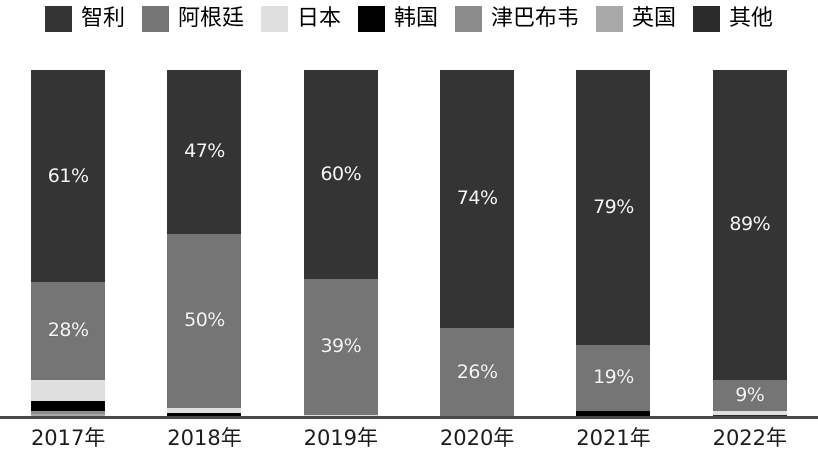 The width and height of the screenshot is (818, 461). Describe the element at coordinates (654, 18) in the screenshot. I see `legend-label: 英国` at that location.